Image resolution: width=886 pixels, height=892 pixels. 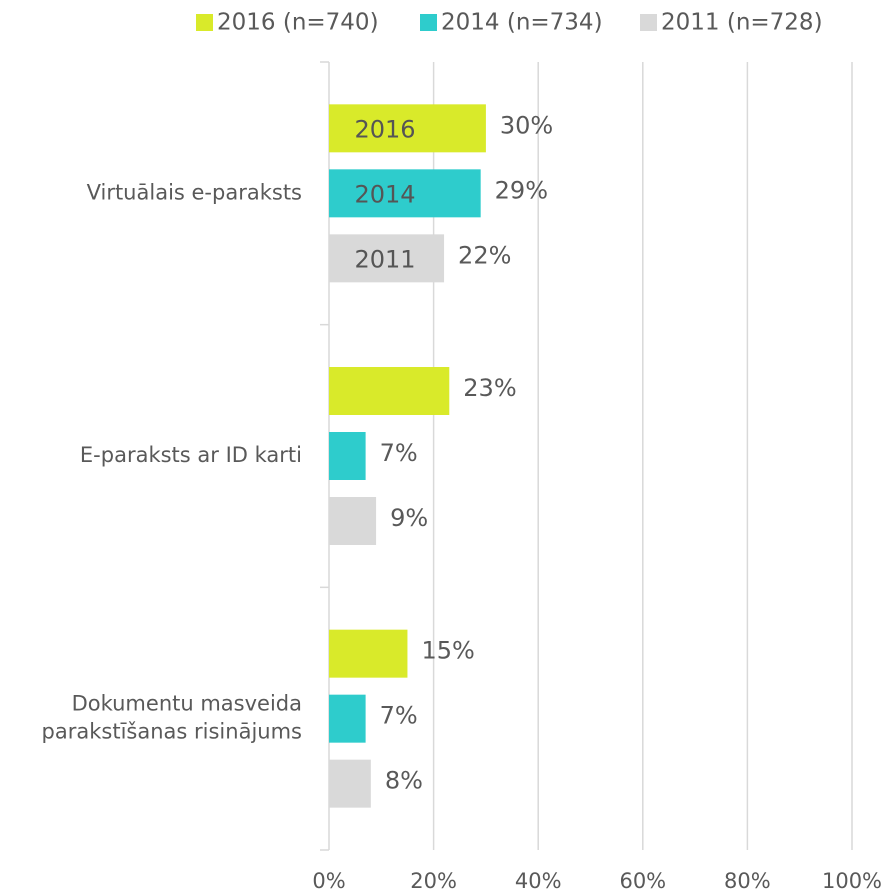 I want to click on x-tick-label: 80%, so click(x=747, y=880).